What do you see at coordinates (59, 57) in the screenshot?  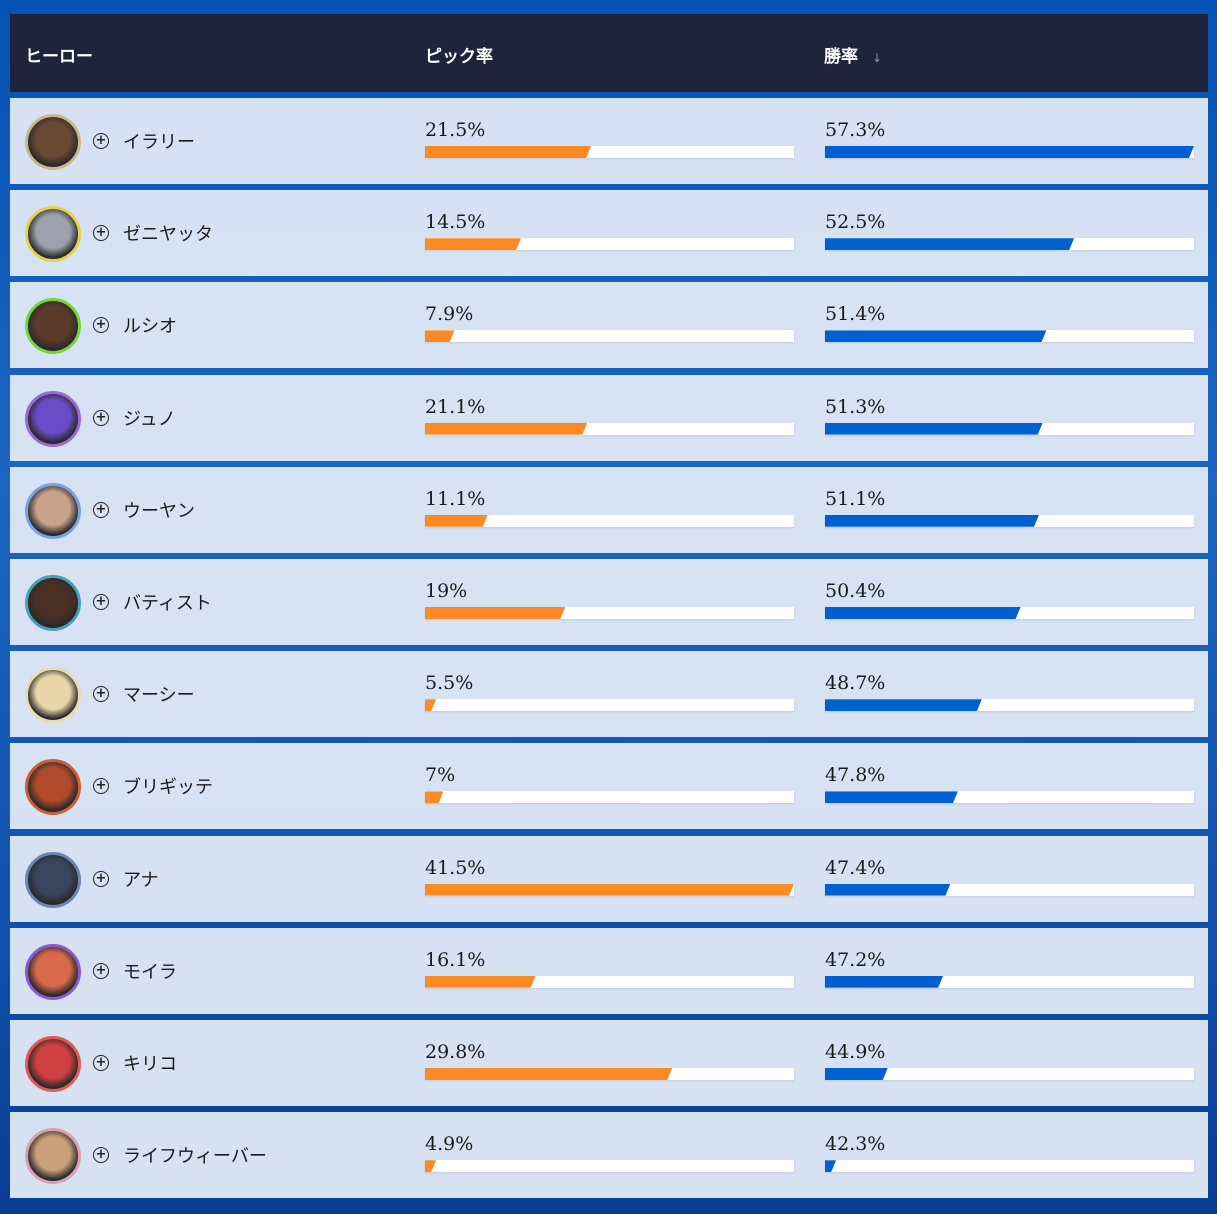 I see `column-header-hero: ヒーロー` at bounding box center [59, 57].